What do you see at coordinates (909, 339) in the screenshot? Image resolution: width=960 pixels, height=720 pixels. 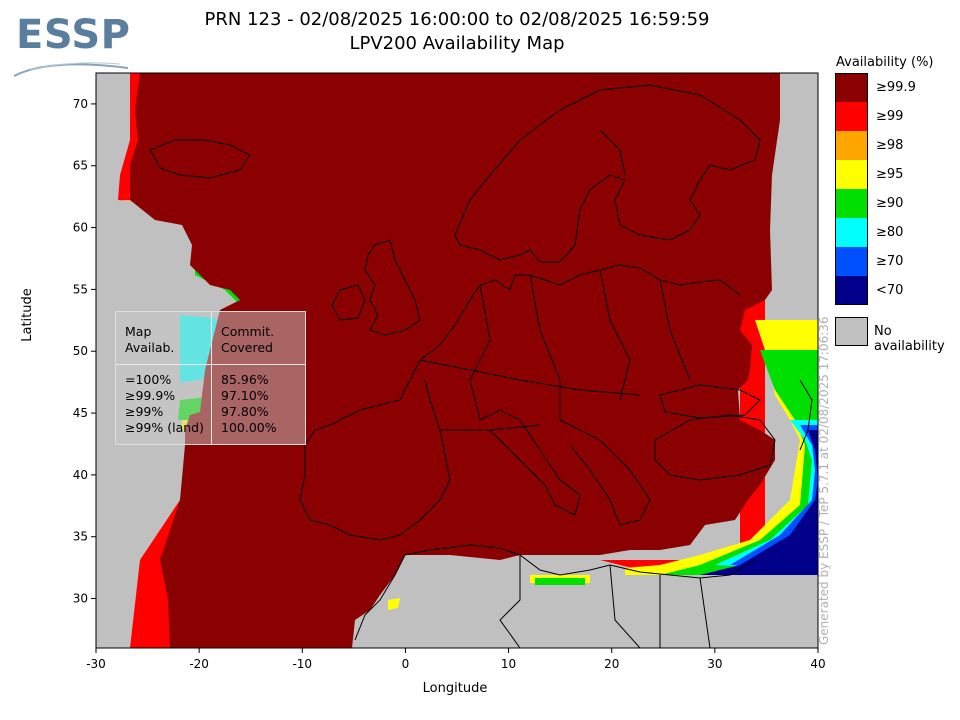 I see `legend-label-no-availability: No availability` at bounding box center [909, 339].